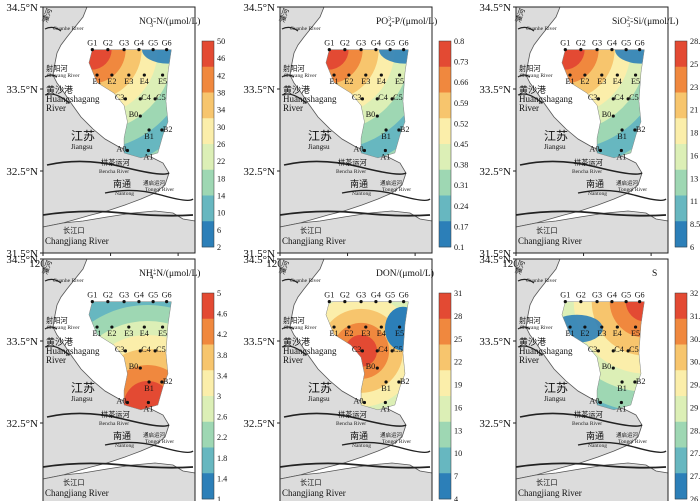  I want to click on label-tongqi-en: Tongqi River, so click(159, 442).